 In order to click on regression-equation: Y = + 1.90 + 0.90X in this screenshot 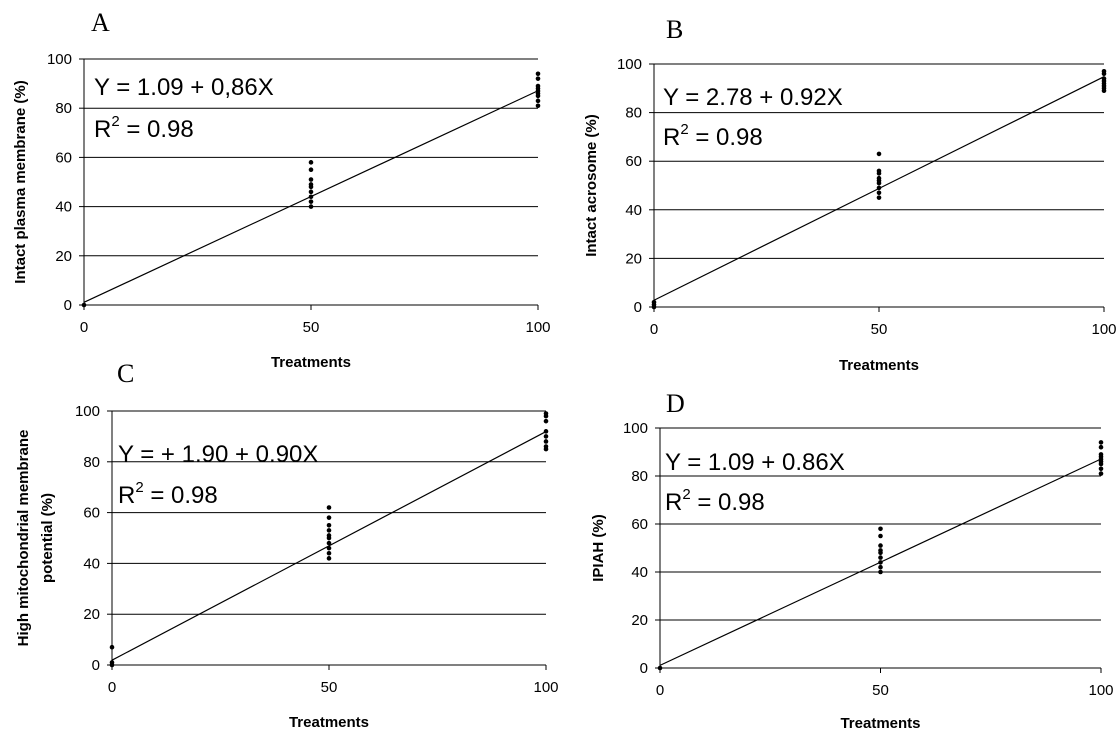, I will do `click(218, 454)`.